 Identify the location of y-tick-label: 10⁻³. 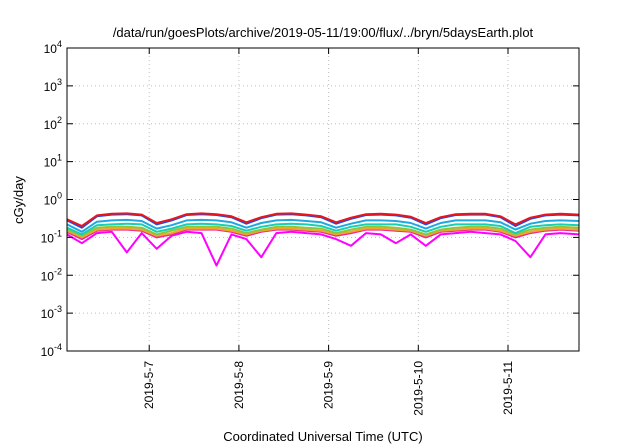
(51, 312).